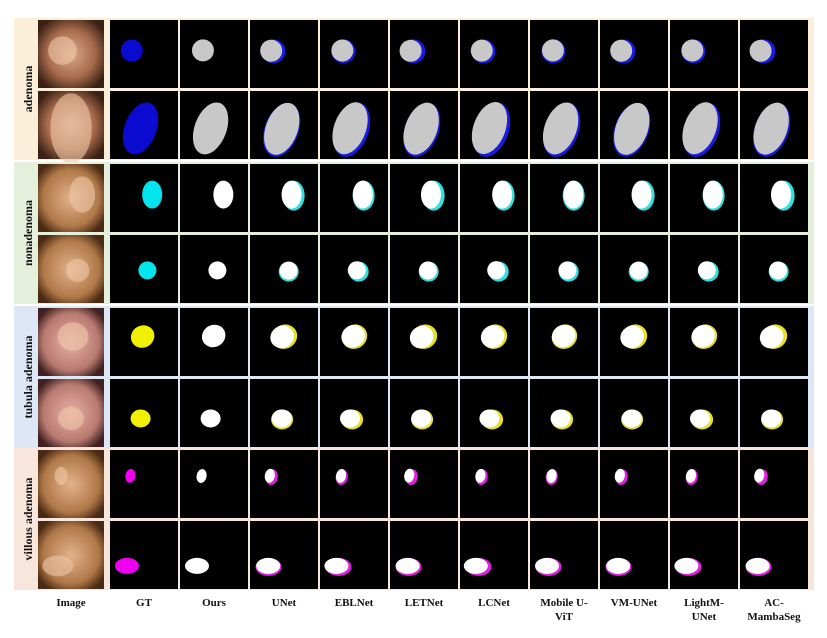 This screenshot has height=638, width=827. What do you see at coordinates (28, 518) in the screenshot?
I see `row-group-label: villous adenoma` at bounding box center [28, 518].